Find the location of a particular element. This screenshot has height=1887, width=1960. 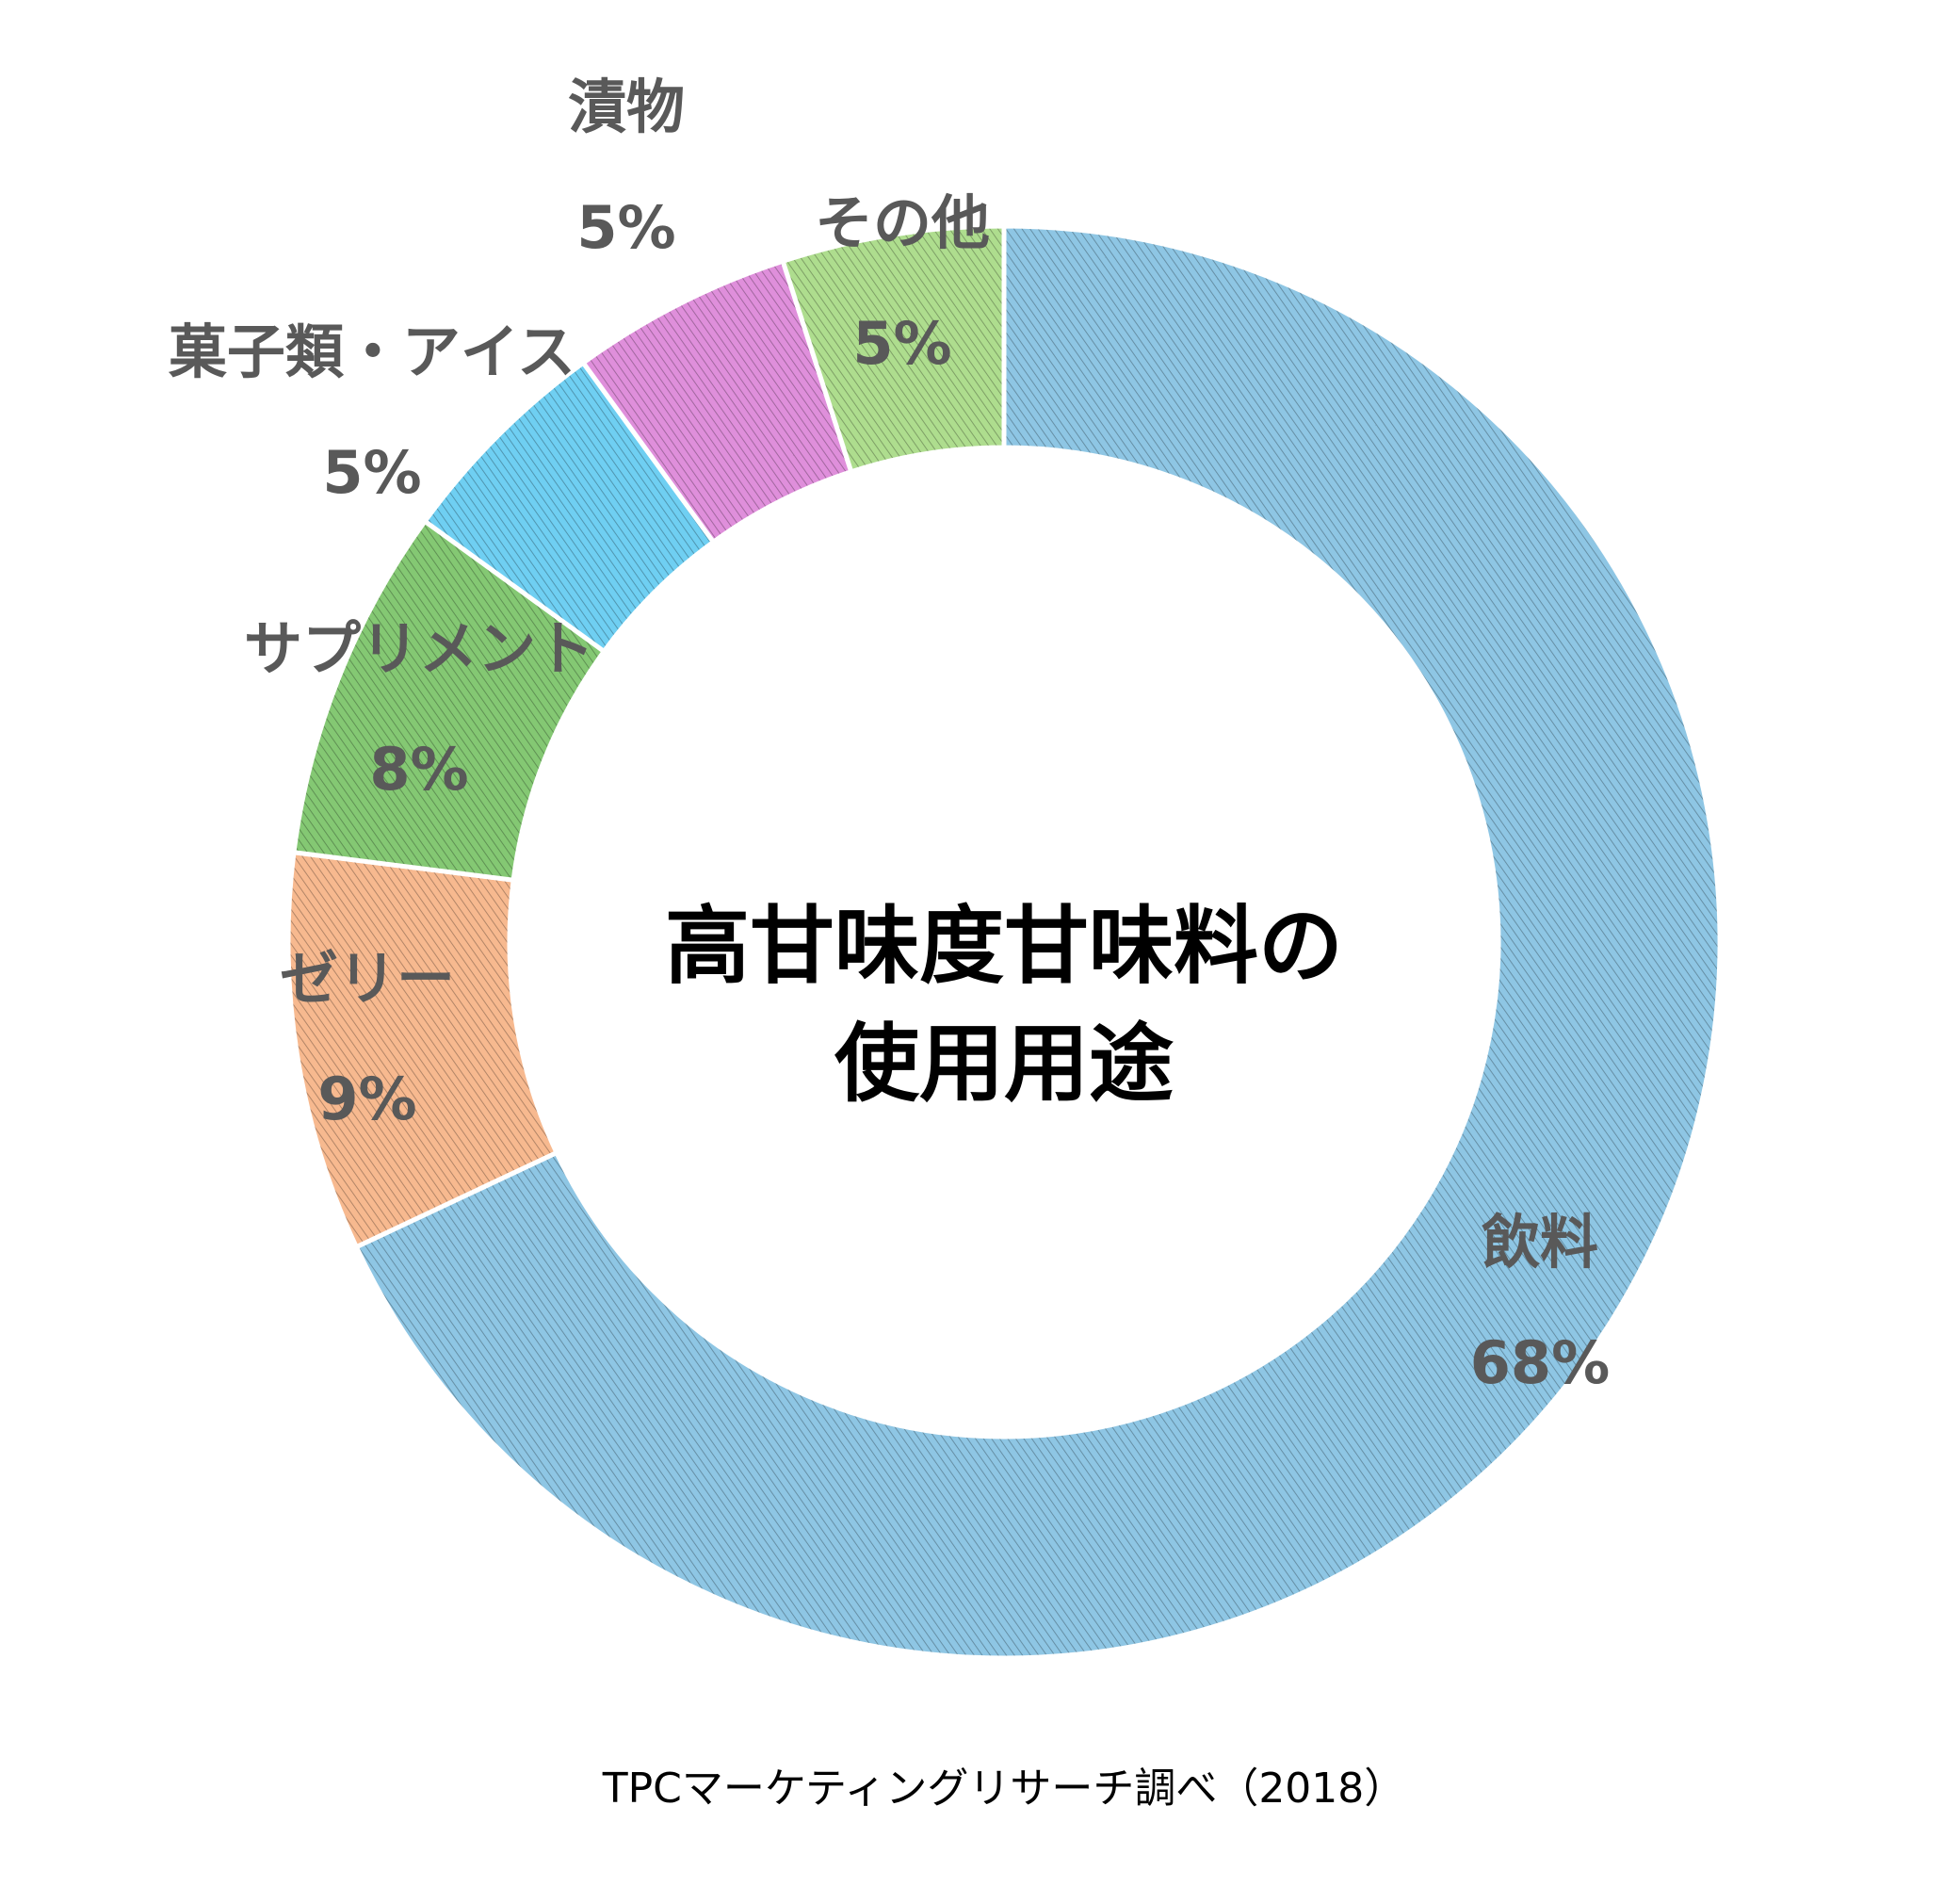

slice-label-5: その他 is located at coordinates (902, 222).